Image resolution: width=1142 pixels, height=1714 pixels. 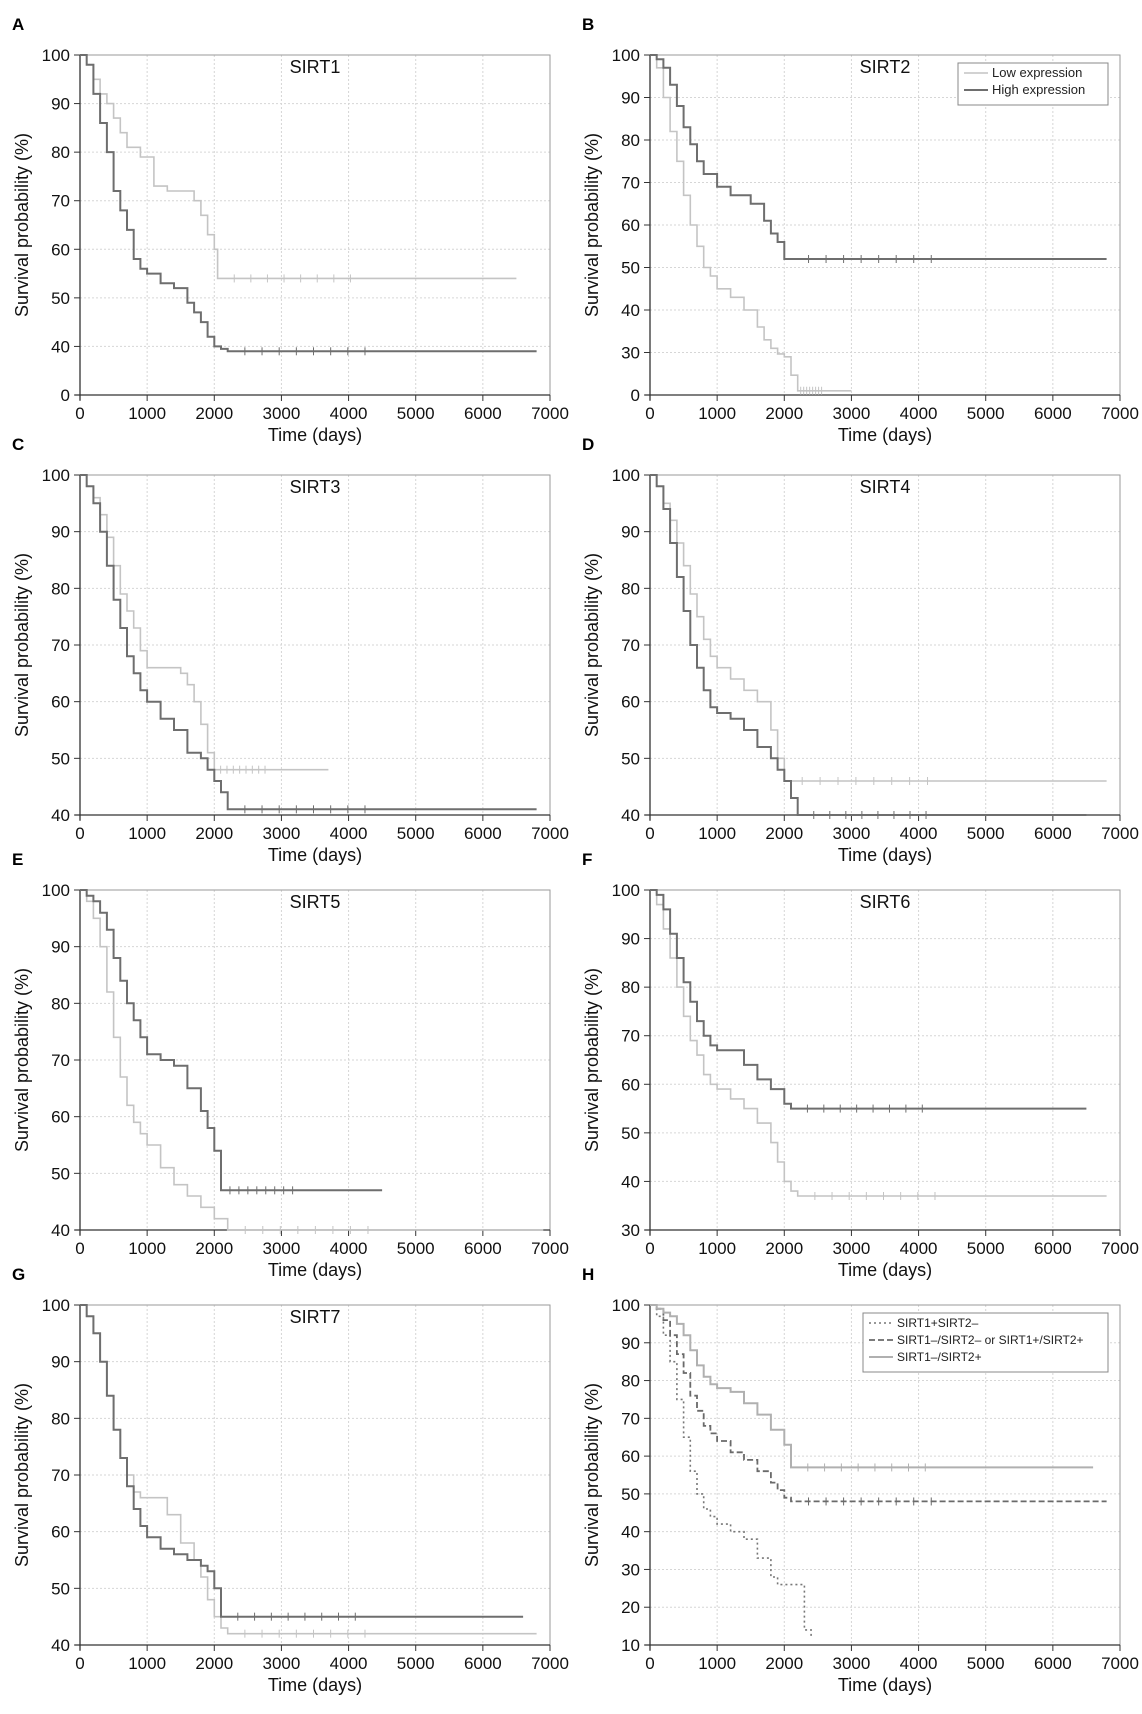 I want to click on panel-letter: B, so click(x=588, y=24).